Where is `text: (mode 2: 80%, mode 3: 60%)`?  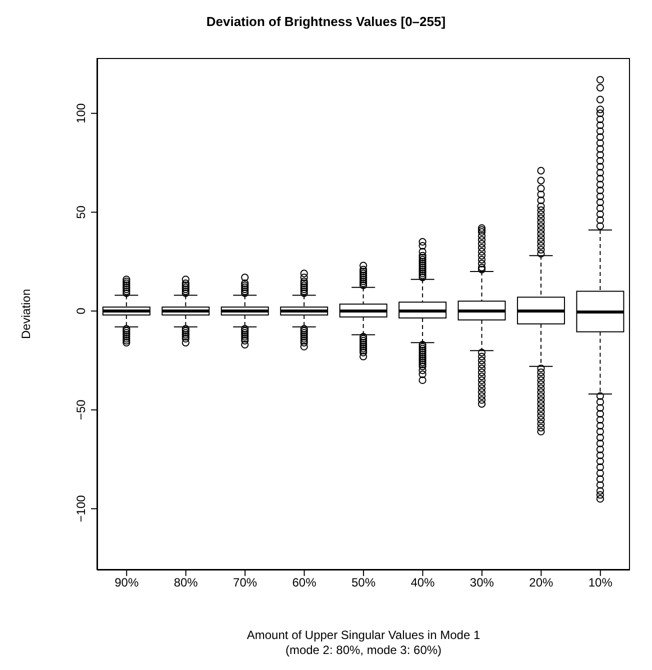
text: (mode 2: 80%, mode 3: 60%) is located at coordinates (363, 650).